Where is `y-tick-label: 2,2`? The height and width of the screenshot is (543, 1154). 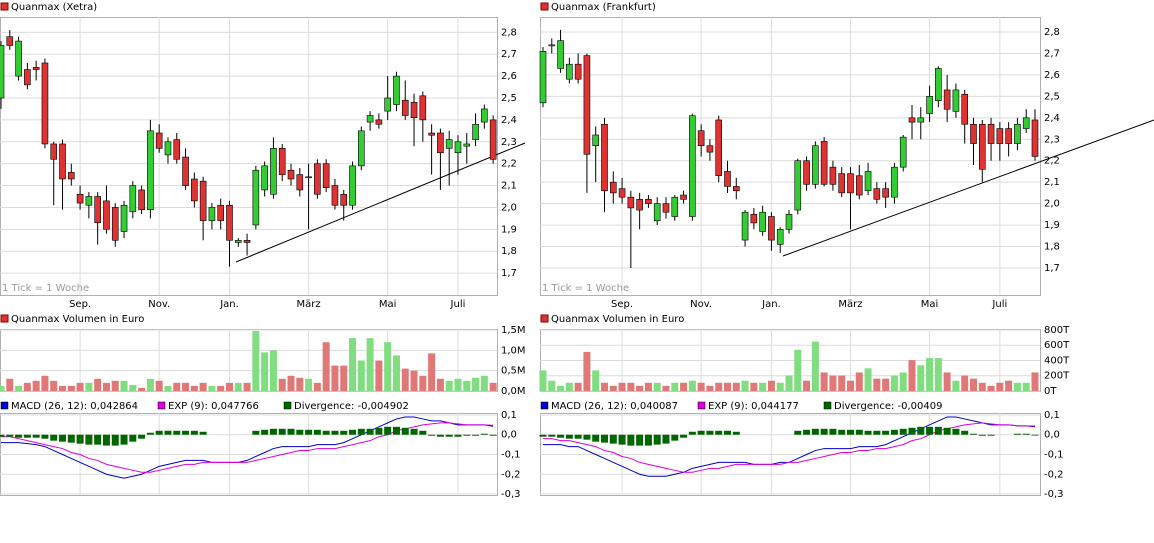
y-tick-label: 2,2 is located at coordinates (509, 164).